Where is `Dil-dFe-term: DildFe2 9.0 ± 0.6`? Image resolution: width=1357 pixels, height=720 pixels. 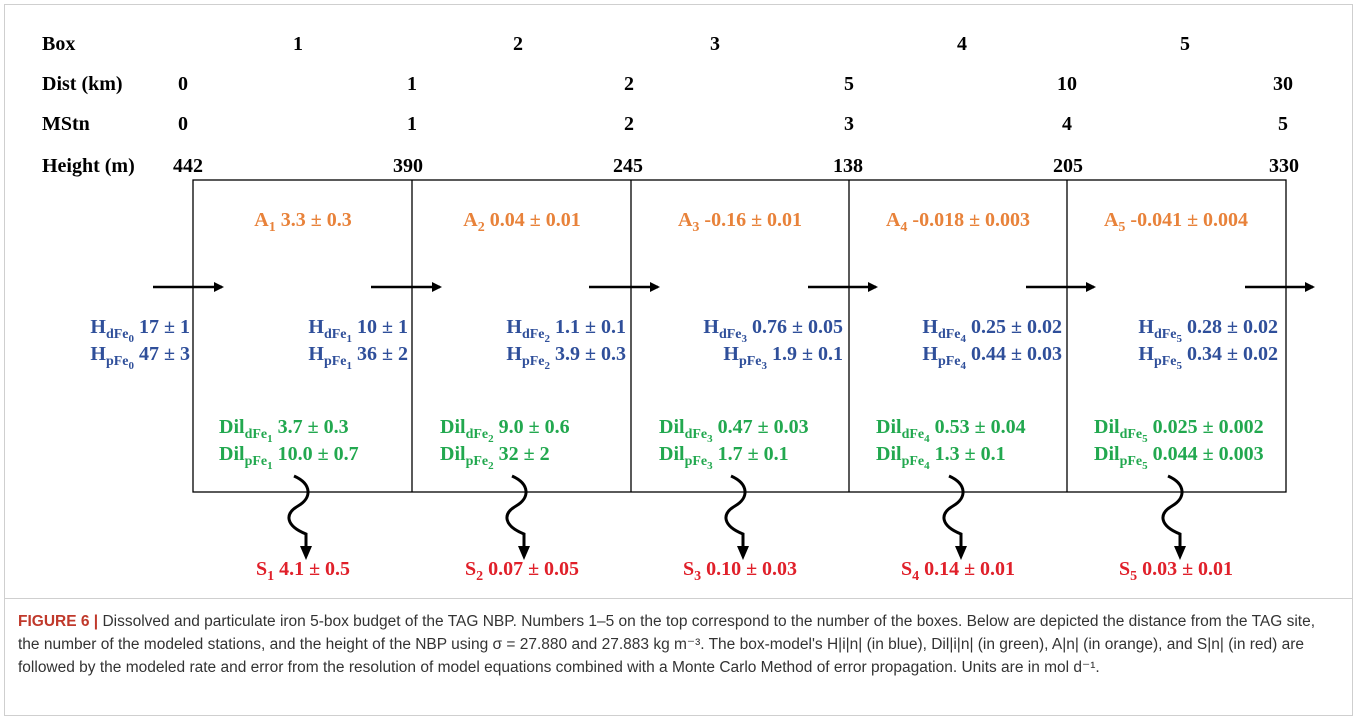 Dil-dFe-term: DildFe2 9.0 ± 0.6 is located at coordinates (505, 430).